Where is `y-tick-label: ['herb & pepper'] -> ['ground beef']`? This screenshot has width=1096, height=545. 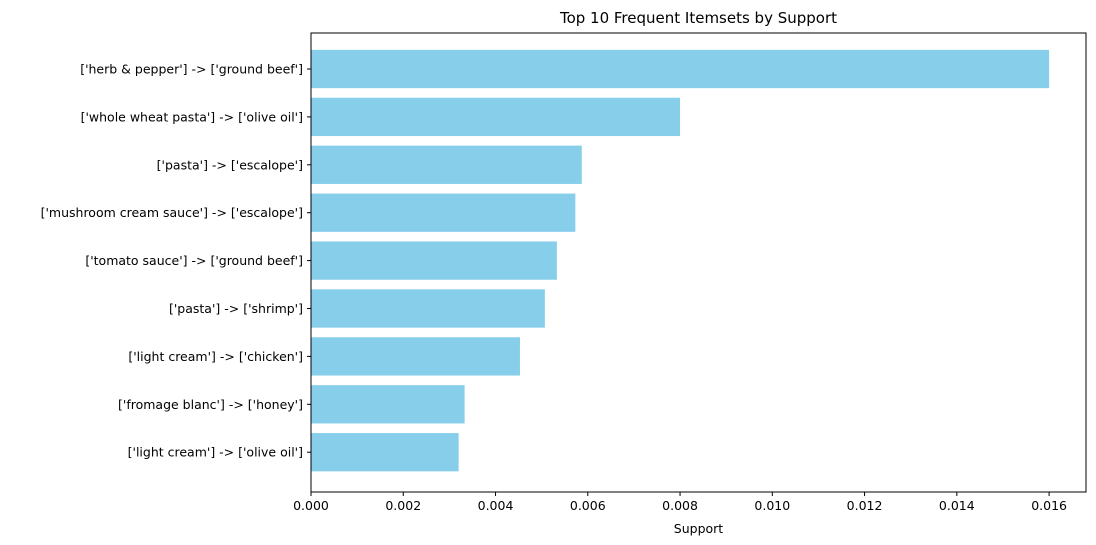
y-tick-label: ['herb & pepper'] -> ['ground beef'] is located at coordinates (191, 69).